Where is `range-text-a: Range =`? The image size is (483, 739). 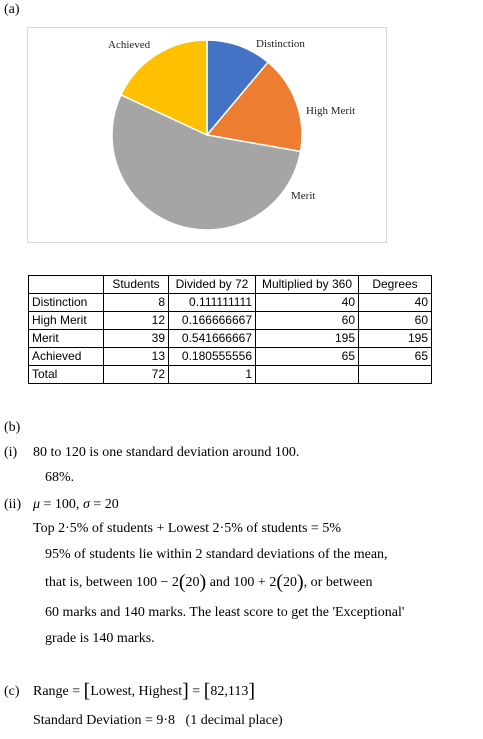 range-text-a: Range = is located at coordinates (58, 691).